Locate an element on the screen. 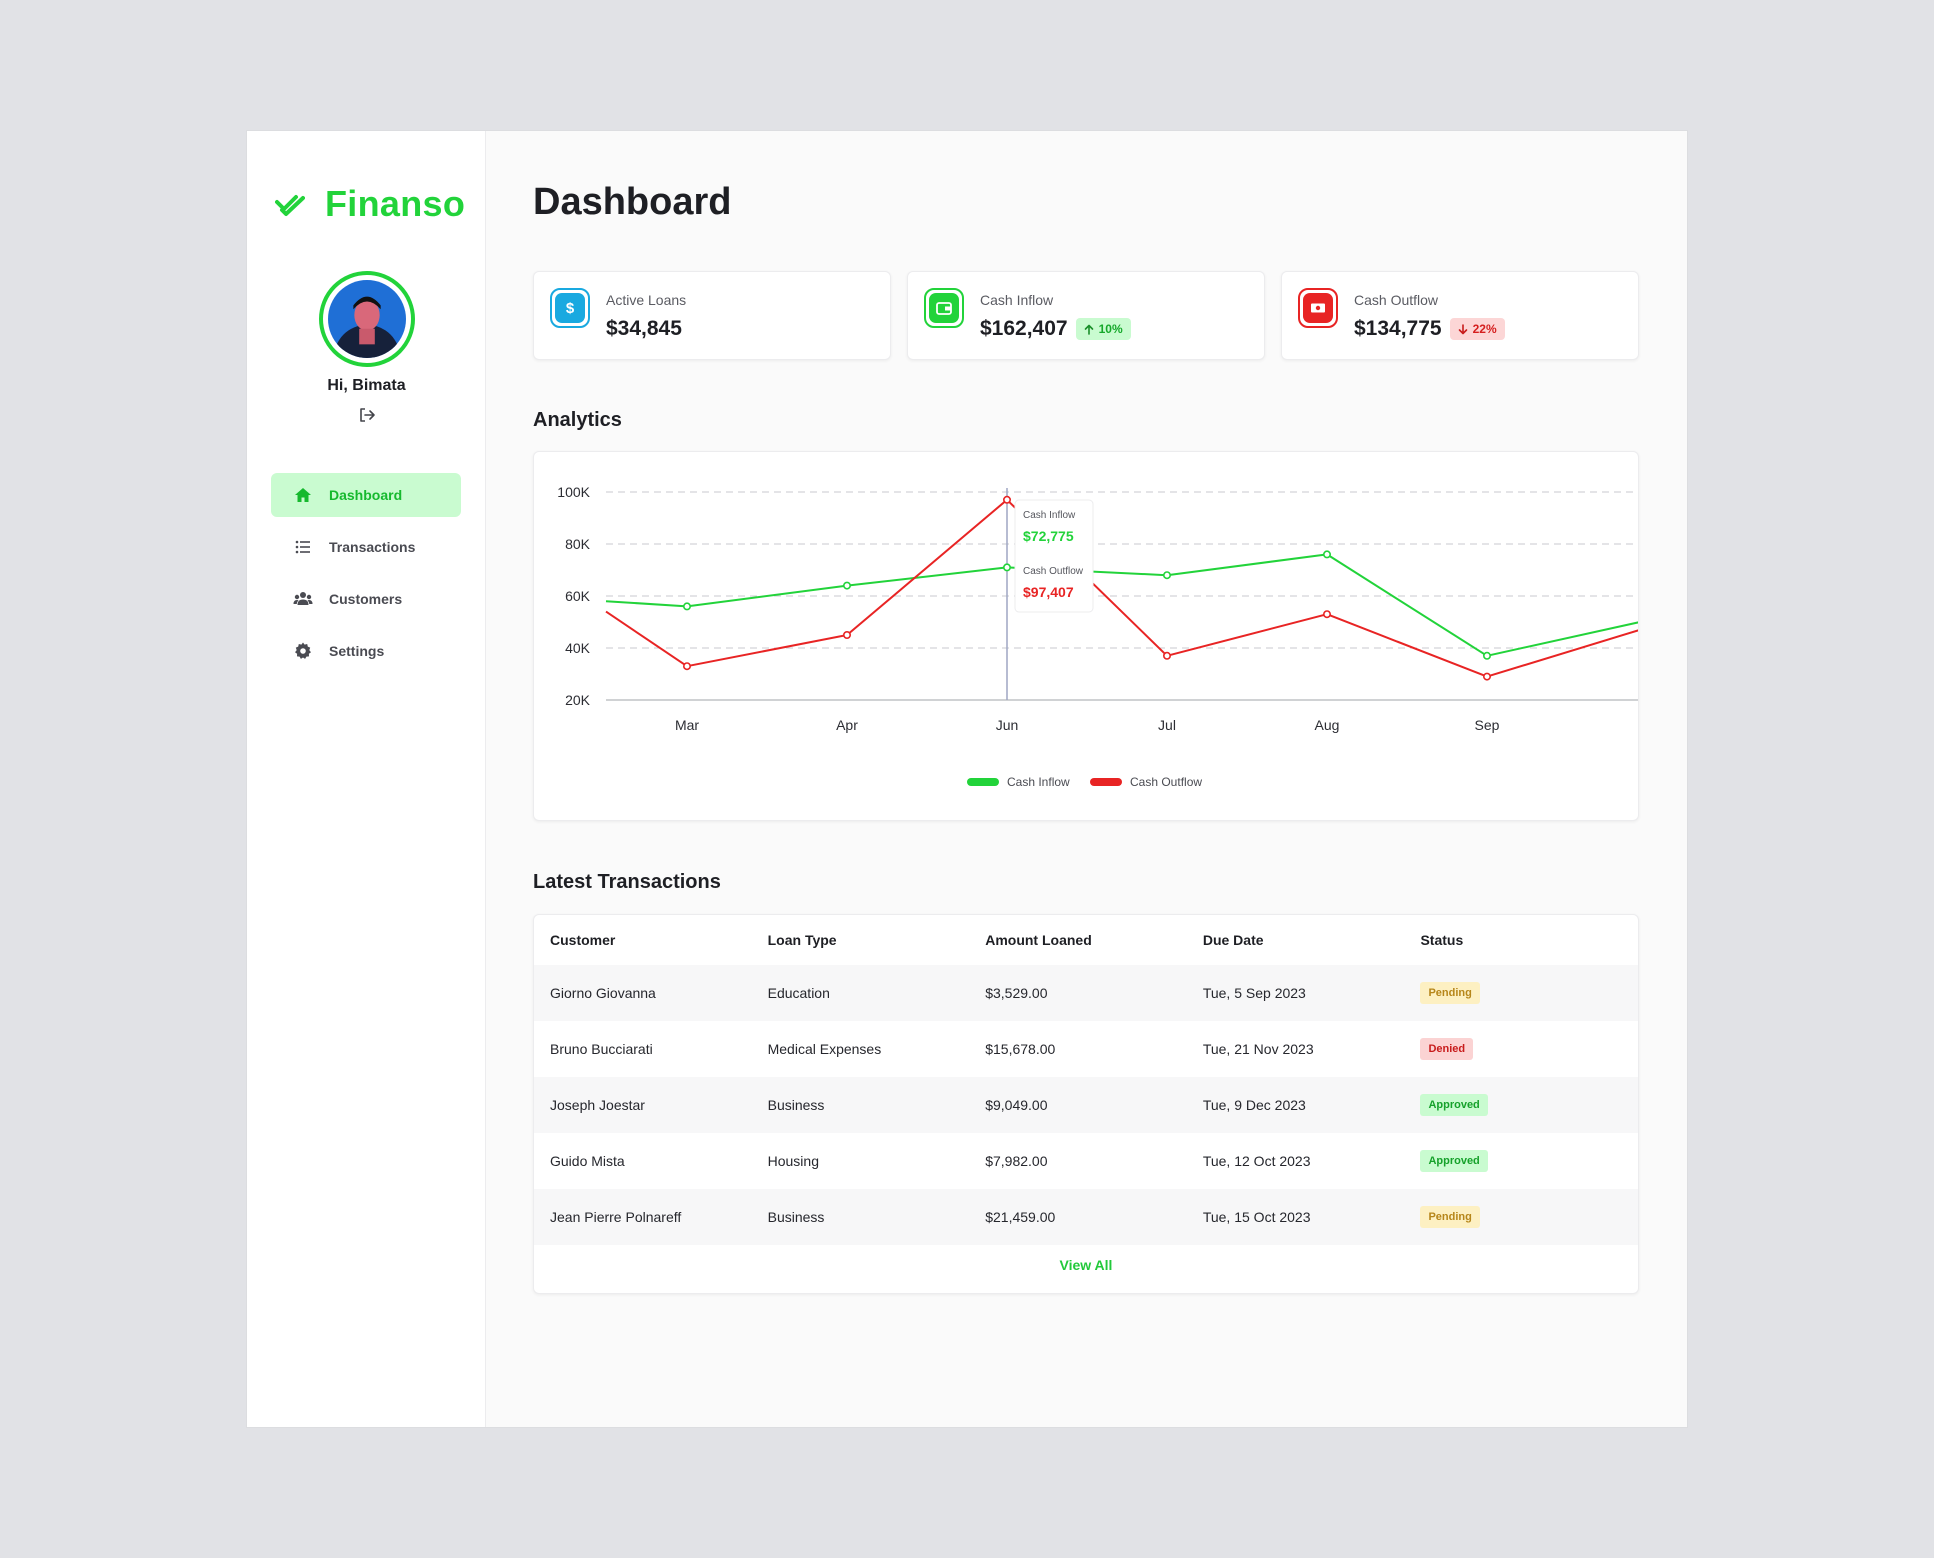  x-tick-label: Mar is located at coordinates (687, 725).